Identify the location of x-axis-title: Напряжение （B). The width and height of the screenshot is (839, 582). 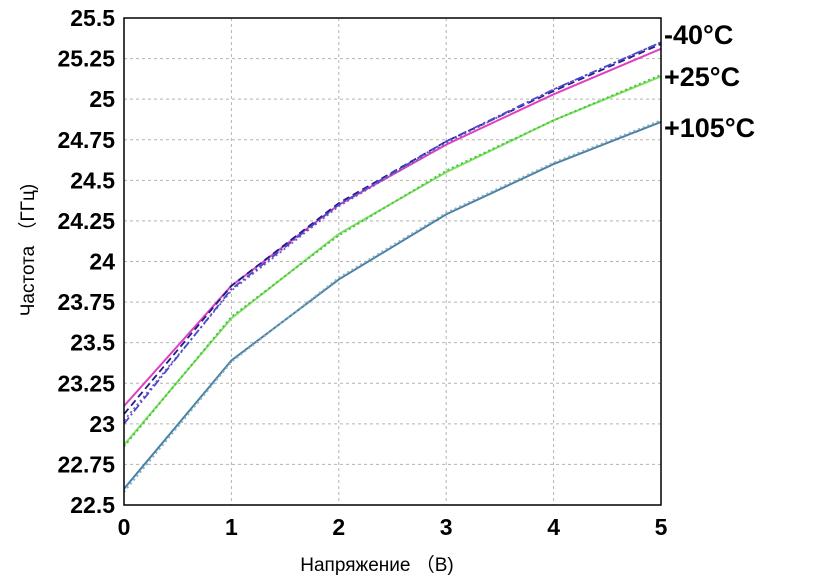
(376, 565).